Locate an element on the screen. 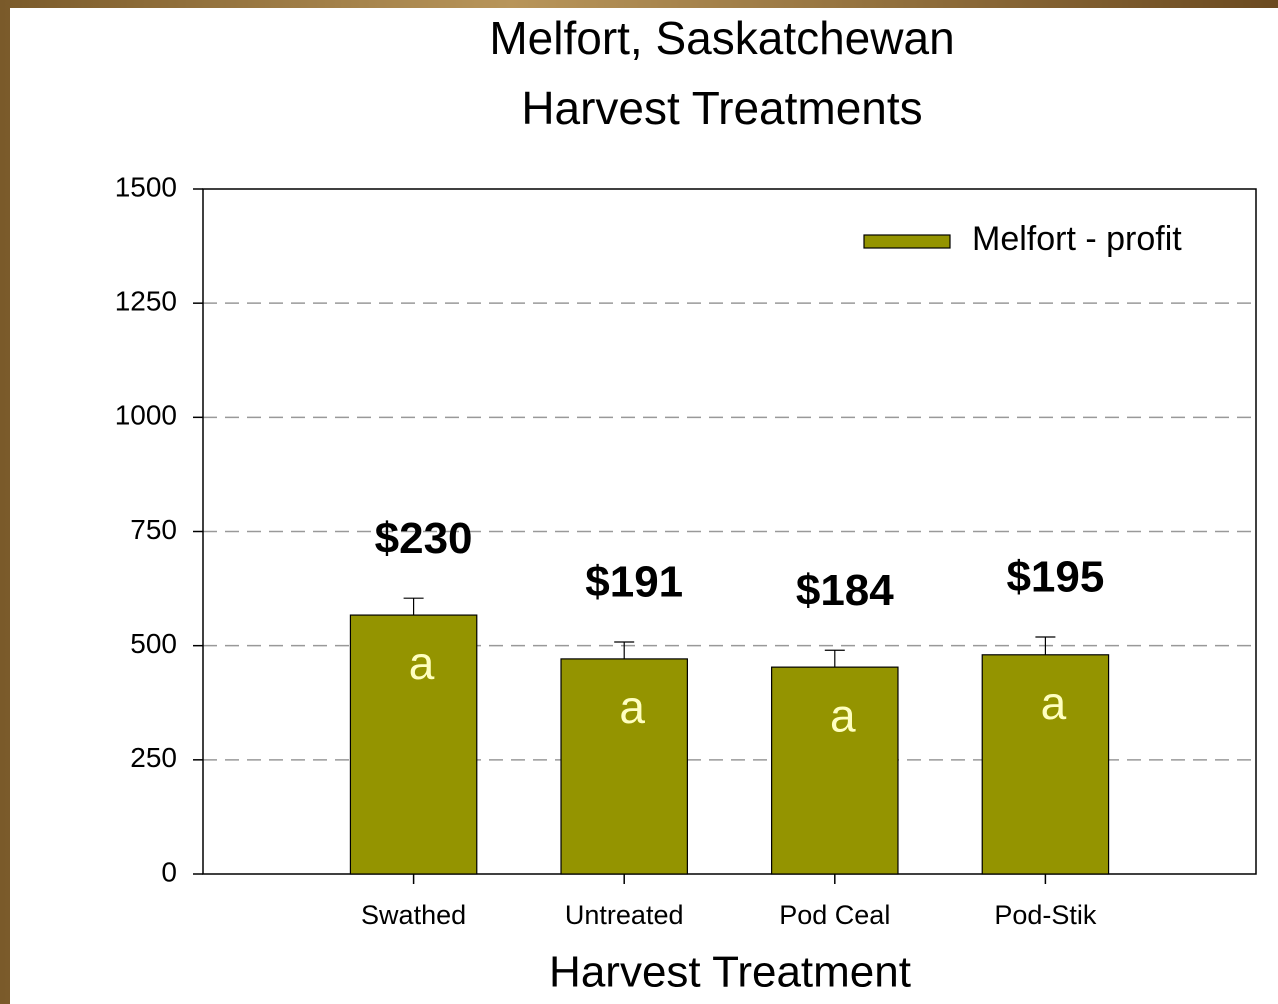  bar-annotation: $184 is located at coordinates (845, 590).